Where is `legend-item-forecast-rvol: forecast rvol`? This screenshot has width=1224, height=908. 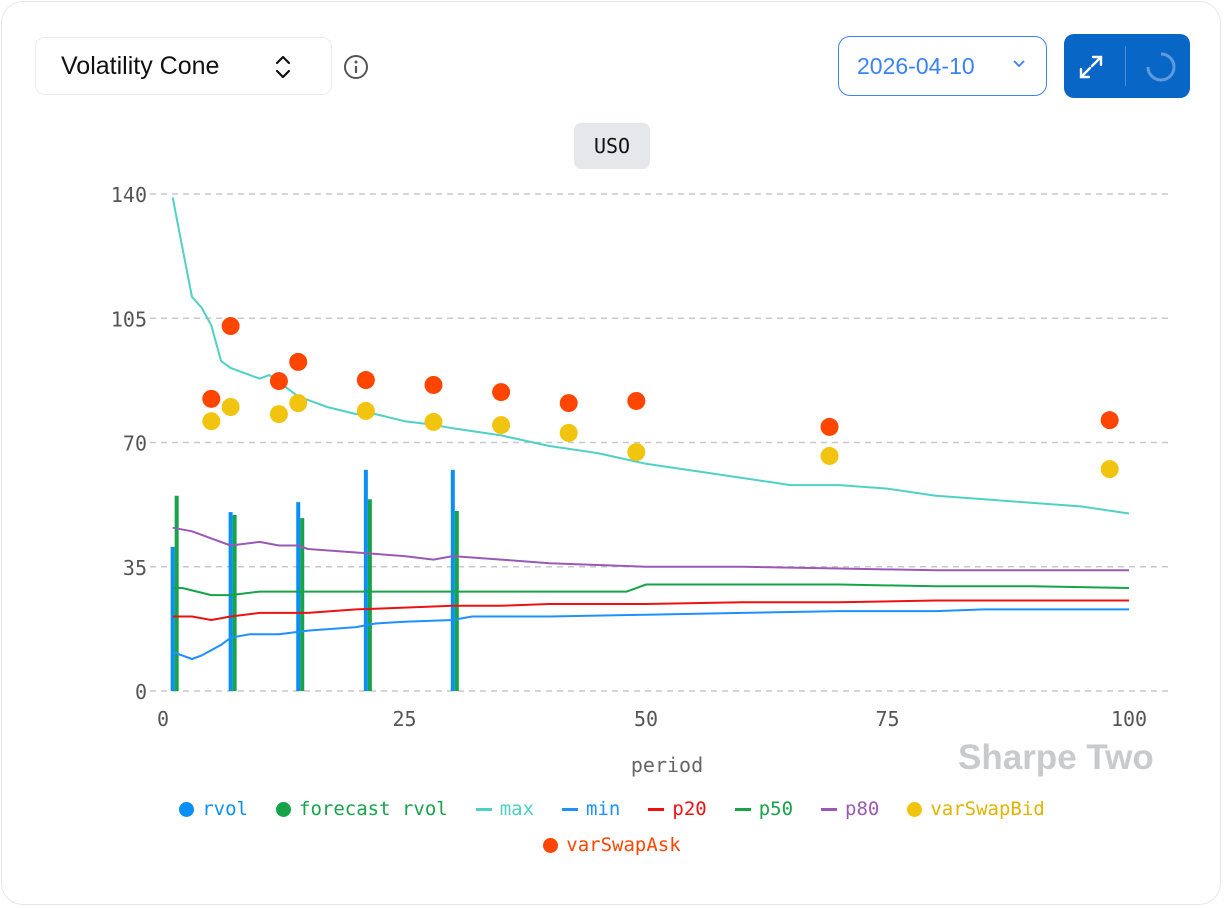 legend-item-forecast-rvol: forecast rvol is located at coordinates (362, 809).